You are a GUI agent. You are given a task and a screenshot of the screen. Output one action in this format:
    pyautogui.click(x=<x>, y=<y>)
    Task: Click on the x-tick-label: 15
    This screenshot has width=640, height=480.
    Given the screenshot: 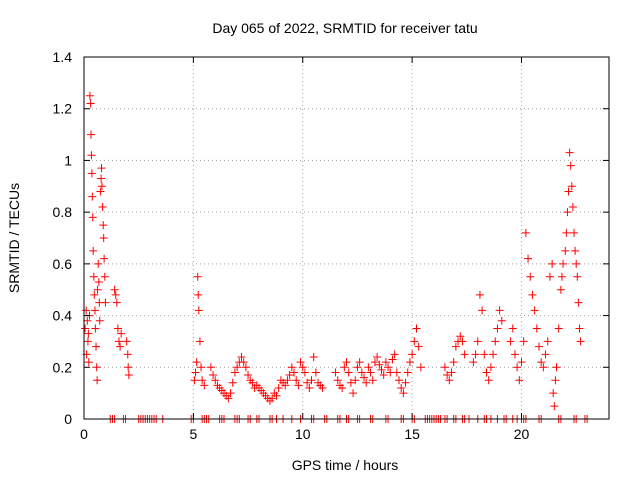 What is the action you would take?
    pyautogui.click(x=412, y=434)
    